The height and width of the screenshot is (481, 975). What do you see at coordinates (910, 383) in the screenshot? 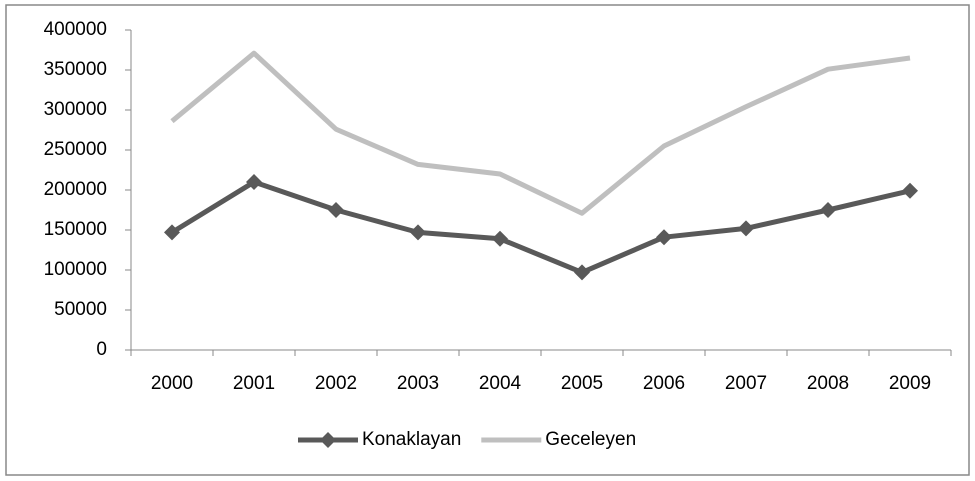
I see `x-tick-label: 2009` at bounding box center [910, 383].